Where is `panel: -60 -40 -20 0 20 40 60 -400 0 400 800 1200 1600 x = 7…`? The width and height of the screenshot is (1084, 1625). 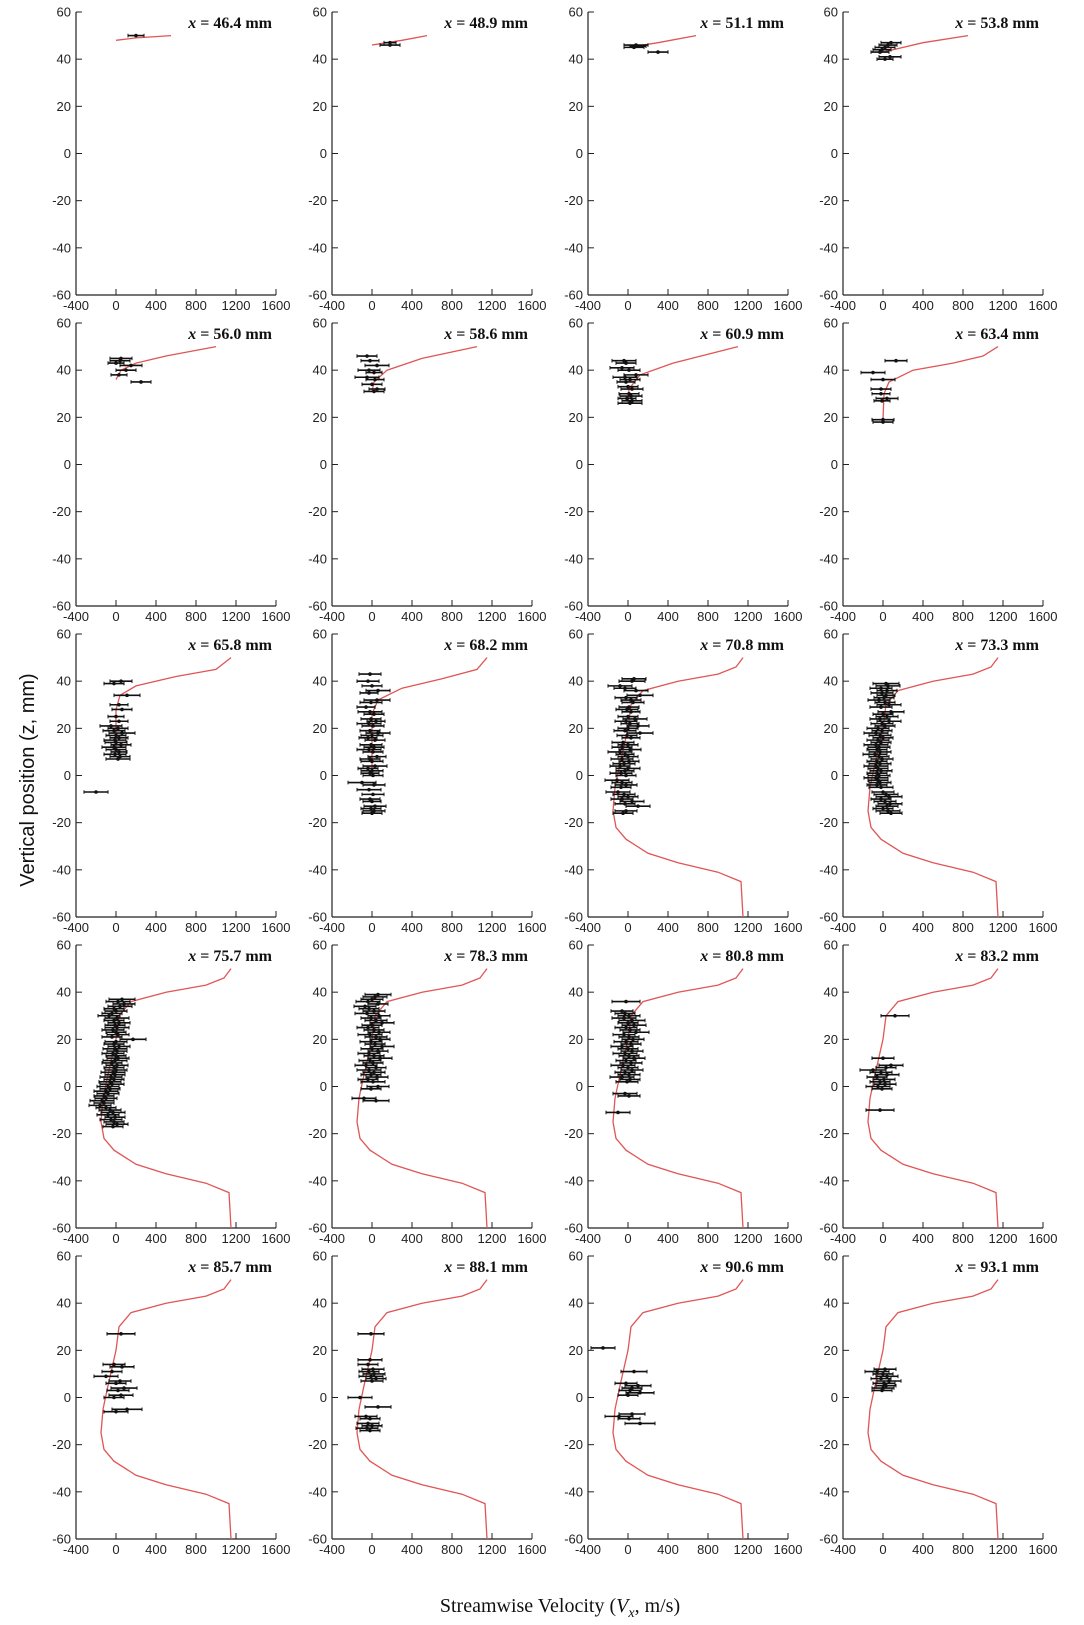 panel: -60 -40 -20 0 20 40 60 -400 0 400 800 1200 1600 x = 7… is located at coordinates (171, 1092).